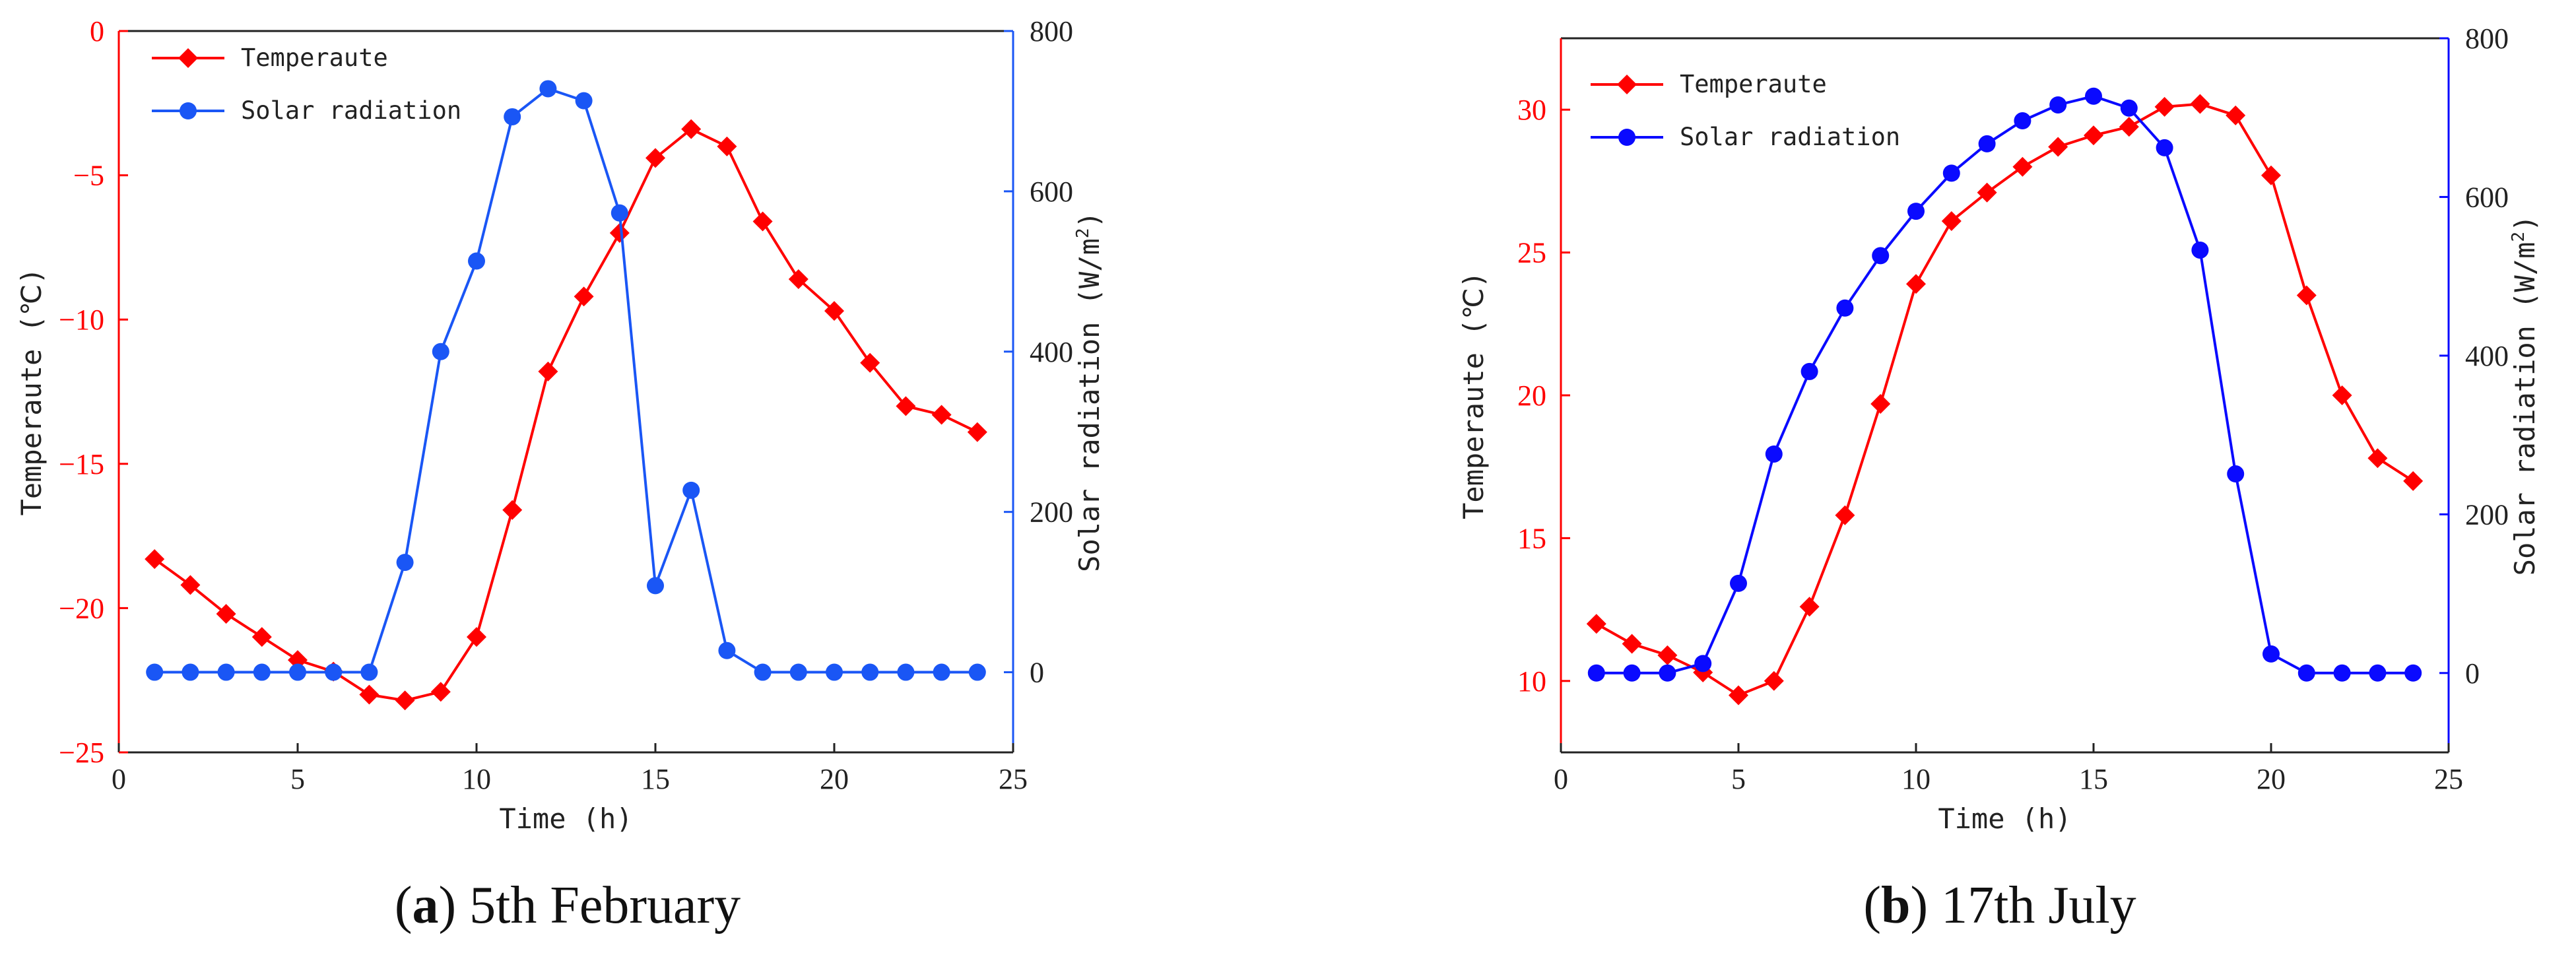 Image resolution: width=2576 pixels, height=953 pixels. Describe the element at coordinates (1531, 253) in the screenshot. I see `left-y-tick-label: 25` at that location.